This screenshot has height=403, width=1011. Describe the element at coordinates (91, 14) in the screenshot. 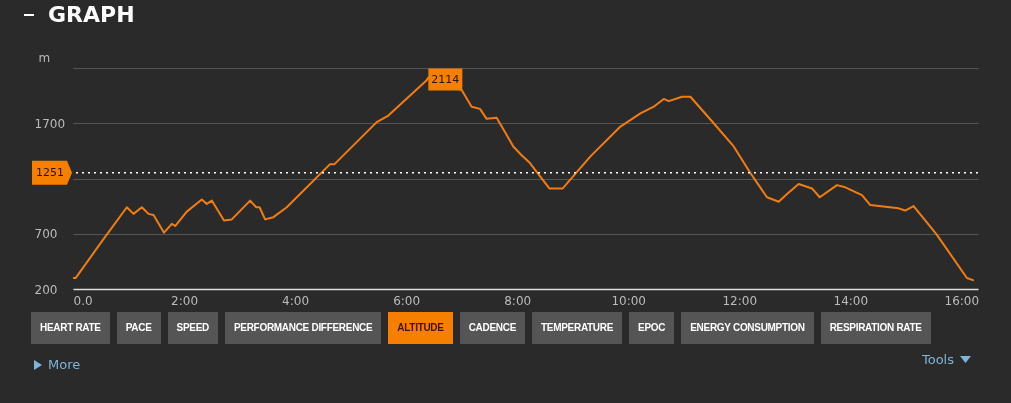

I see `chart-title: GRAPH` at that location.